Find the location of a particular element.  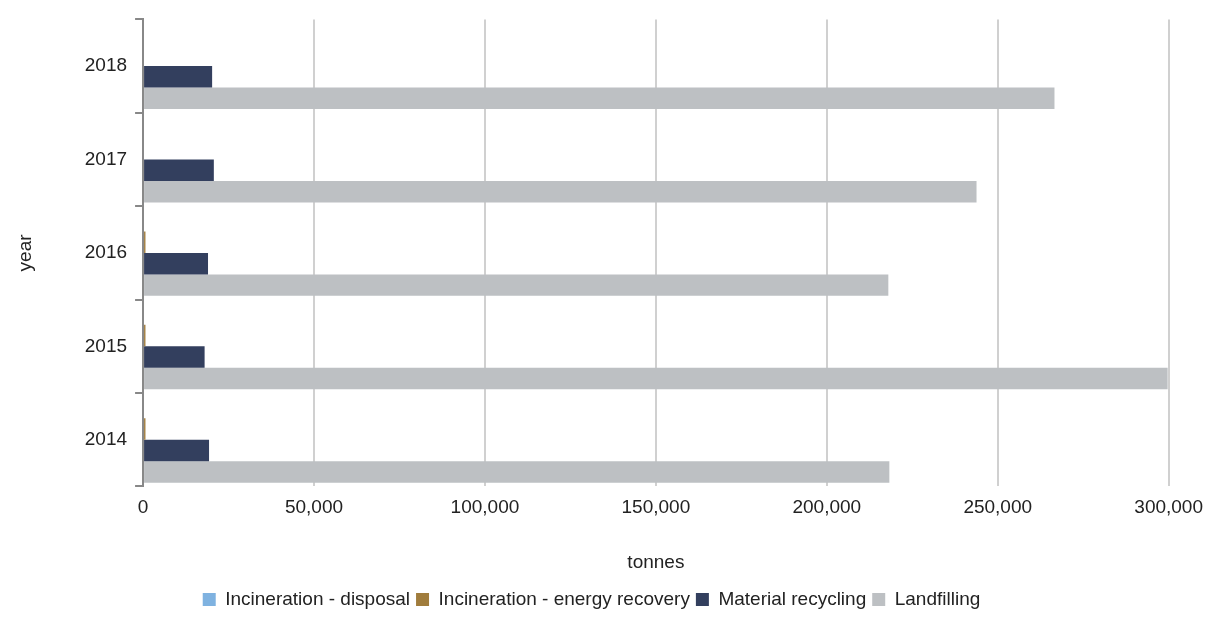

legend-label: Incineration - energy recovery is located at coordinates (564, 598).